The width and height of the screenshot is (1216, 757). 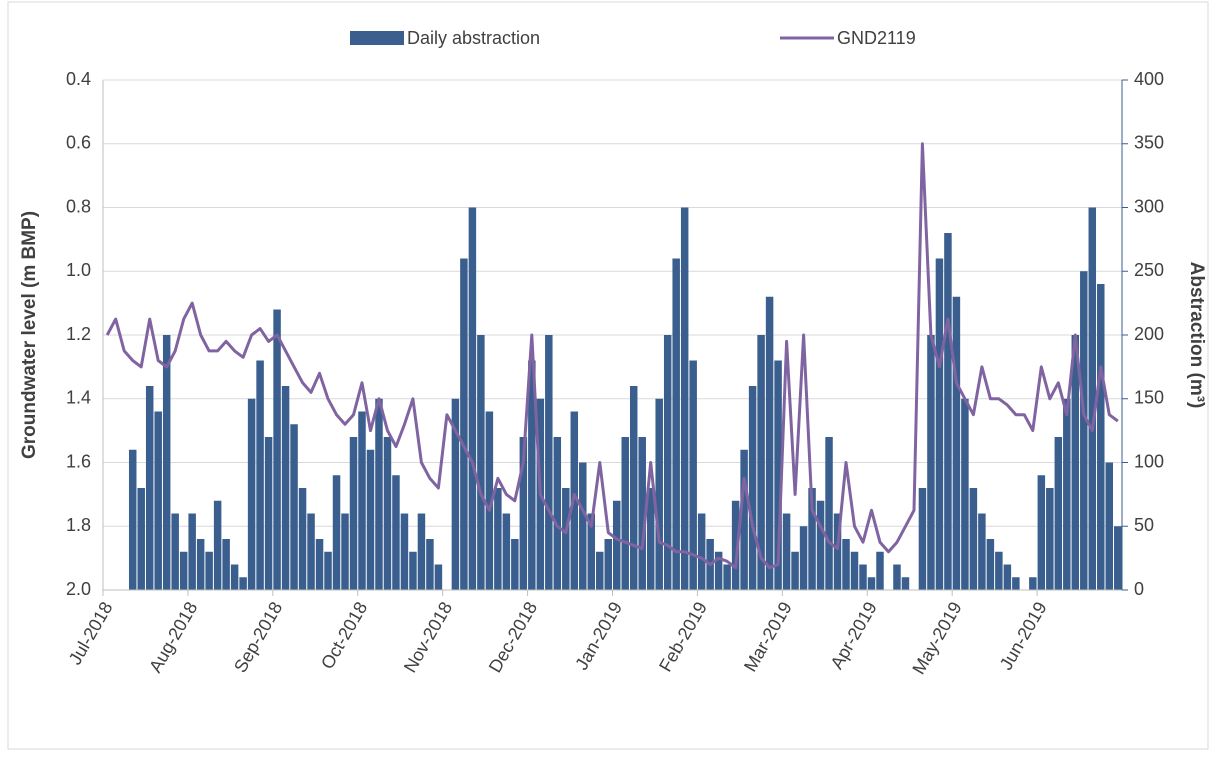 I want to click on legend-label: GND2119, so click(x=876, y=38).